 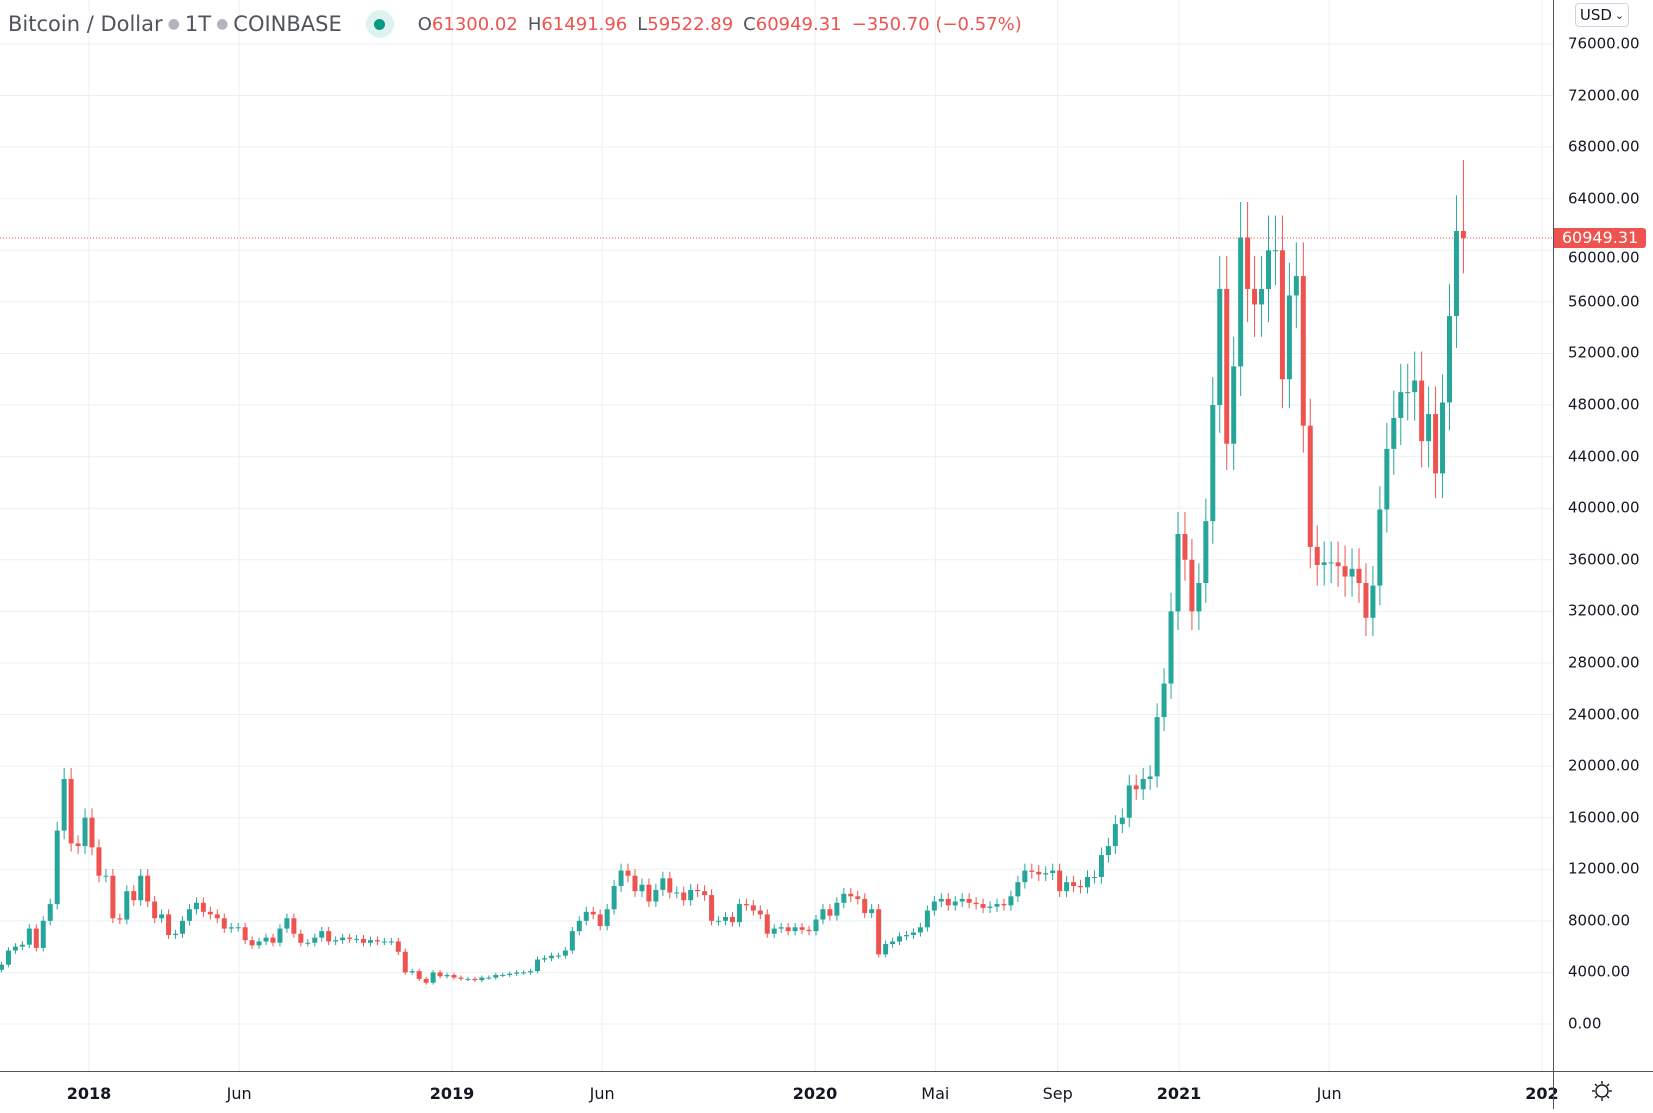 What do you see at coordinates (379, 24) in the screenshot?
I see `market-status-dot-icon` at bounding box center [379, 24].